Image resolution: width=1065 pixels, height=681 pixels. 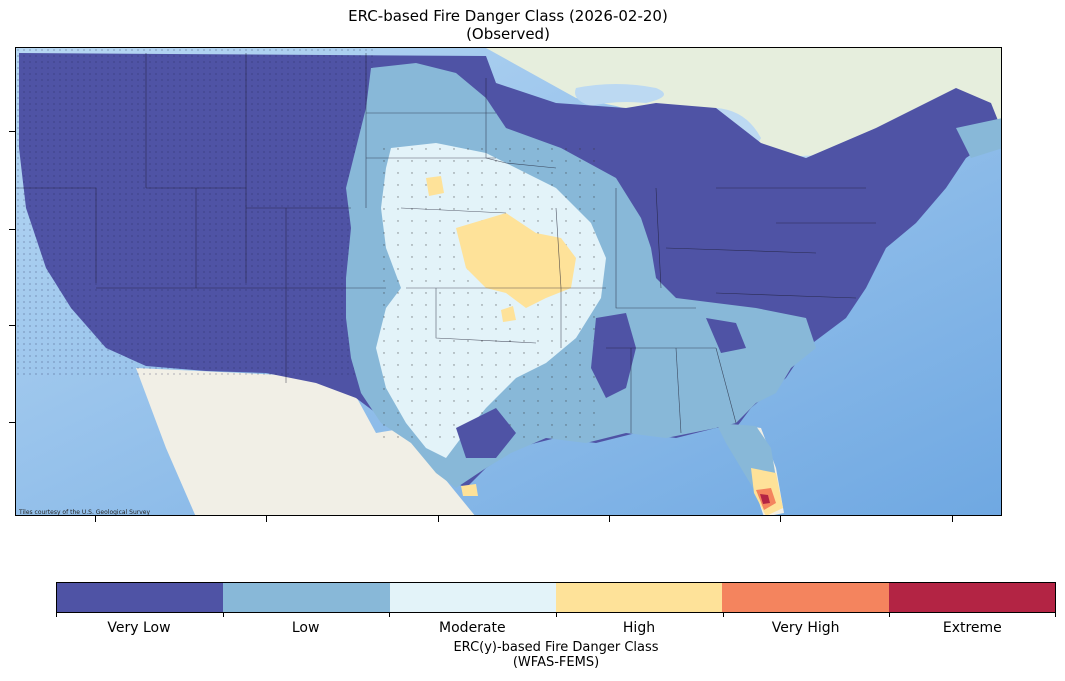 What do you see at coordinates (726, 335) in the screenshot?
I see `very-low-patch-ga` at bounding box center [726, 335].